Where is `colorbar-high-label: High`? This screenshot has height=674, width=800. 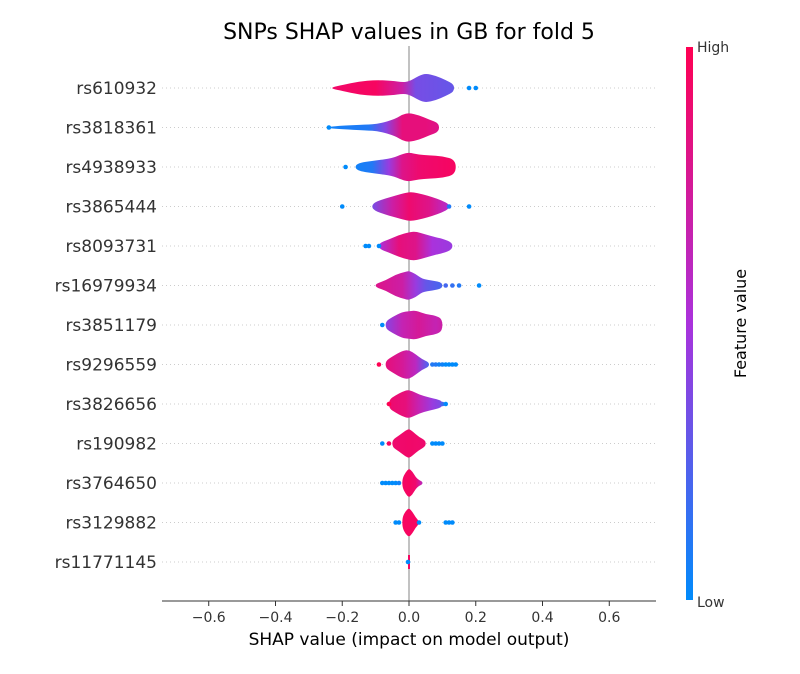
colorbar-high-label: High is located at coordinates (713, 48).